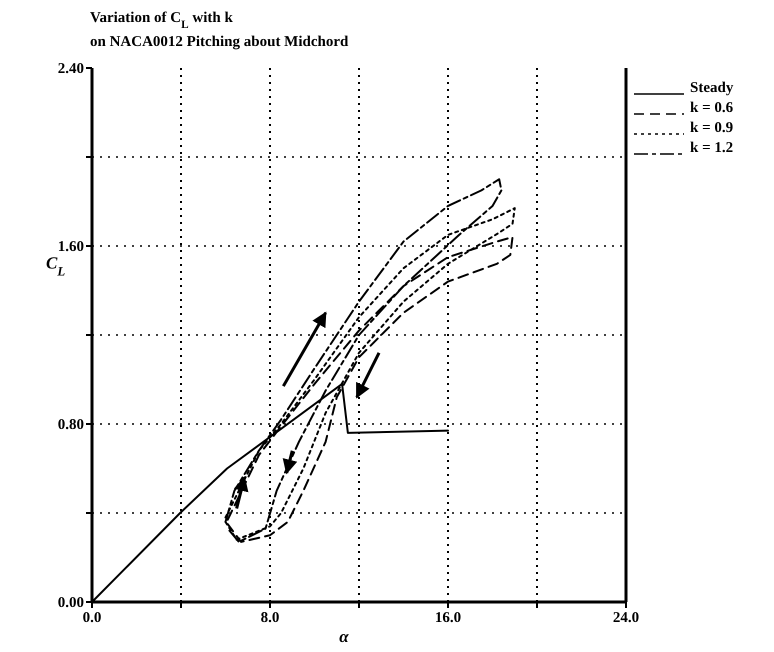 Image resolution: width=774 pixels, height=652 pixels. What do you see at coordinates (56, 265) in the screenshot?
I see `y-axis-title: C$_{L}$` at bounding box center [56, 265].